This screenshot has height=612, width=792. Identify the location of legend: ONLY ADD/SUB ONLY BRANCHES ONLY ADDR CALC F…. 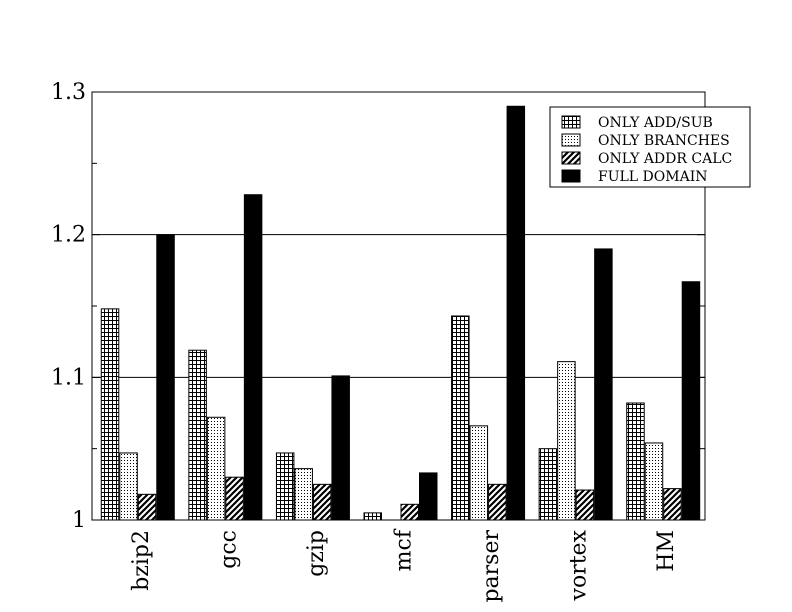
(650, 147).